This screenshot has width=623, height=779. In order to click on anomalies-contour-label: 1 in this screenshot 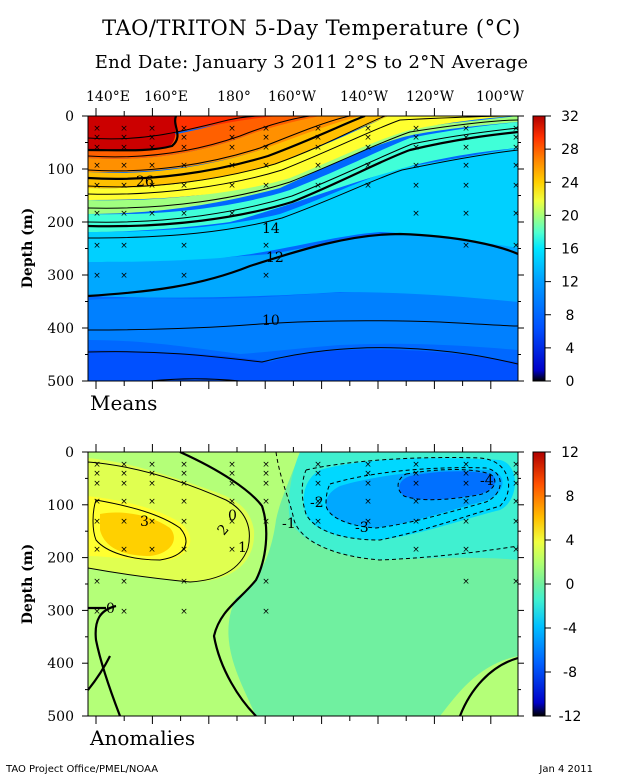, I will do `click(242, 548)`.